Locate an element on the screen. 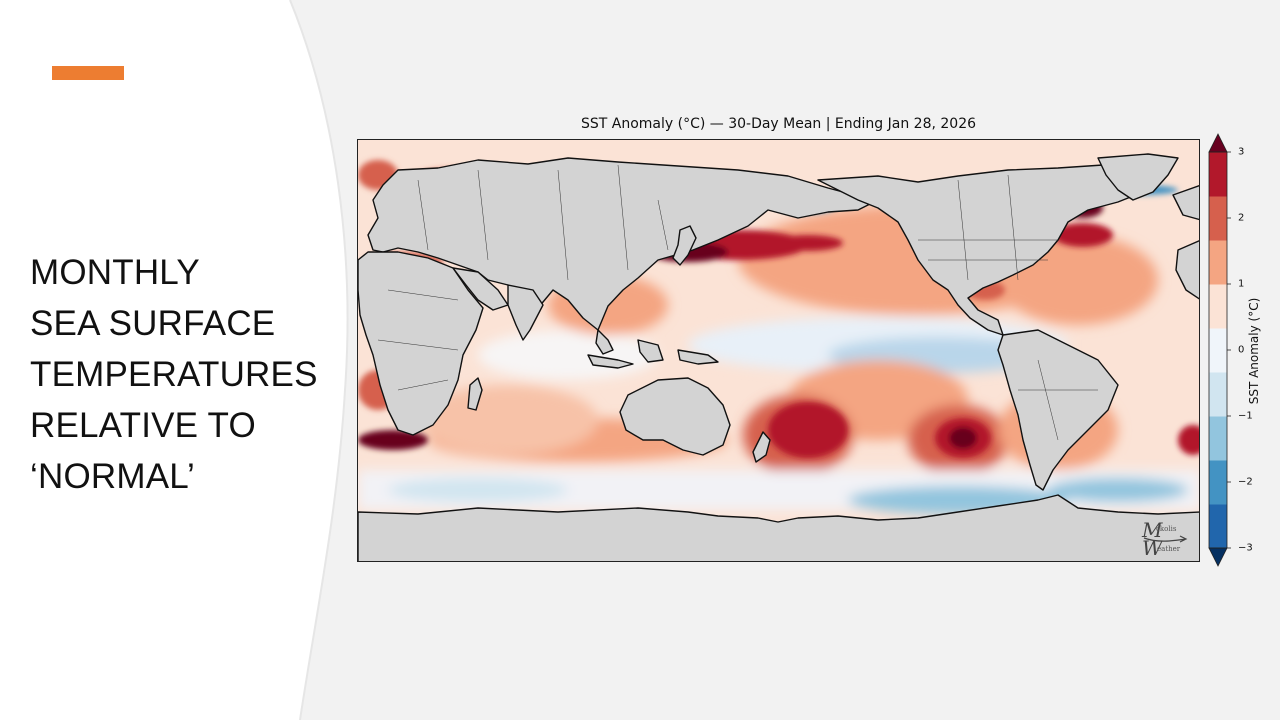  watermark-glyph: M W is located at coordinates (1164, 539).